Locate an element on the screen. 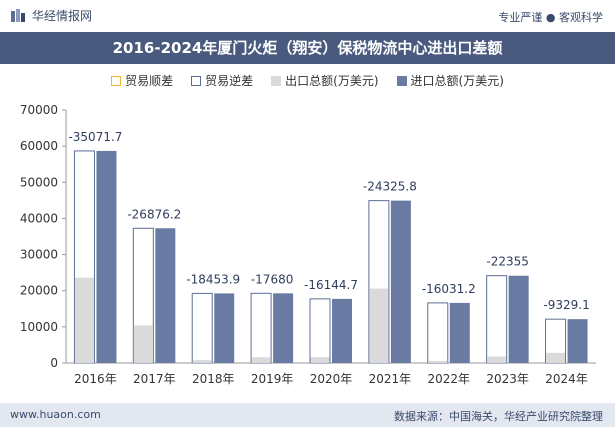 The height and width of the screenshot is (427, 615). legend-swatch-import is located at coordinates (401, 80).